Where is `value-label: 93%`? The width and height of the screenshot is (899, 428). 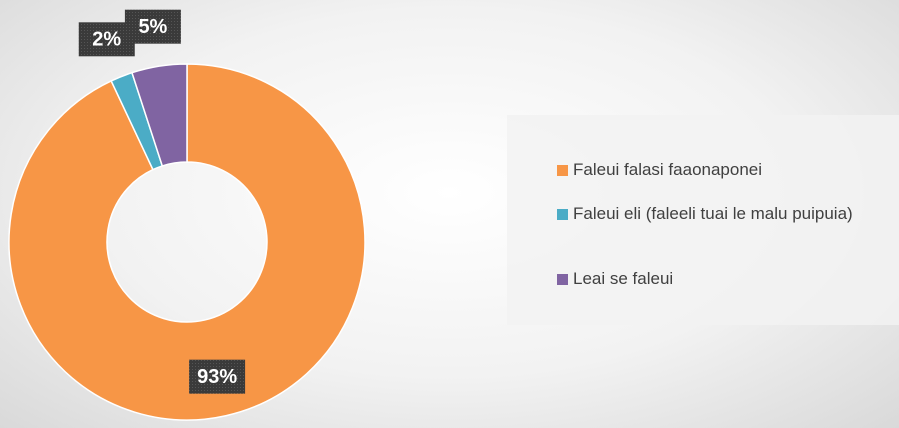
value-label: 93% is located at coordinates (217, 377).